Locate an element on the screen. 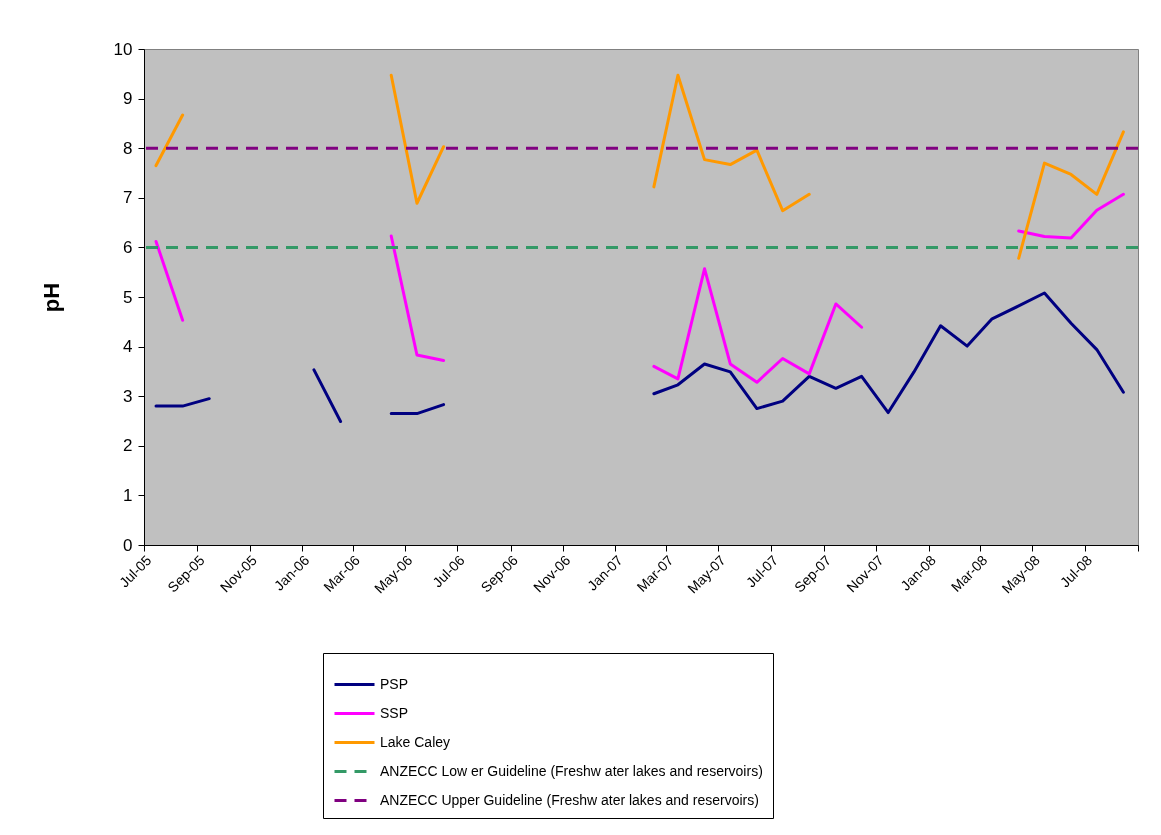 The height and width of the screenshot is (835, 1161). y-tick-label: 8 is located at coordinates (128, 148).